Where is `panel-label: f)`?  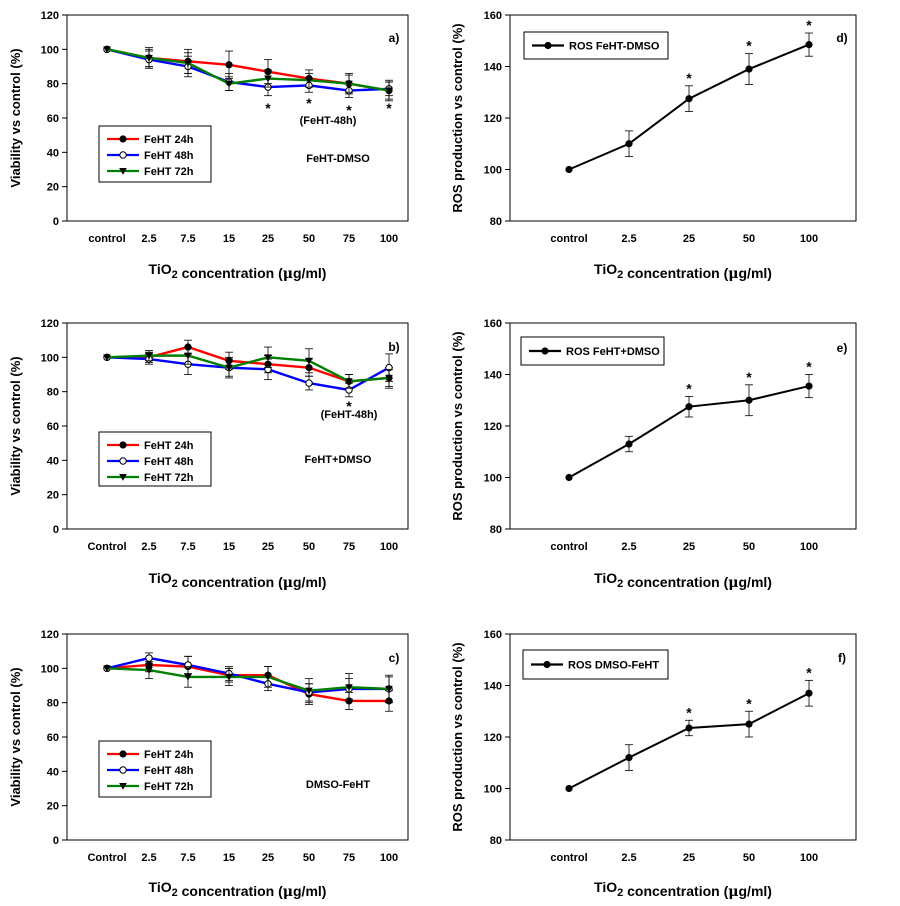 panel-label: f) is located at coordinates (842, 658).